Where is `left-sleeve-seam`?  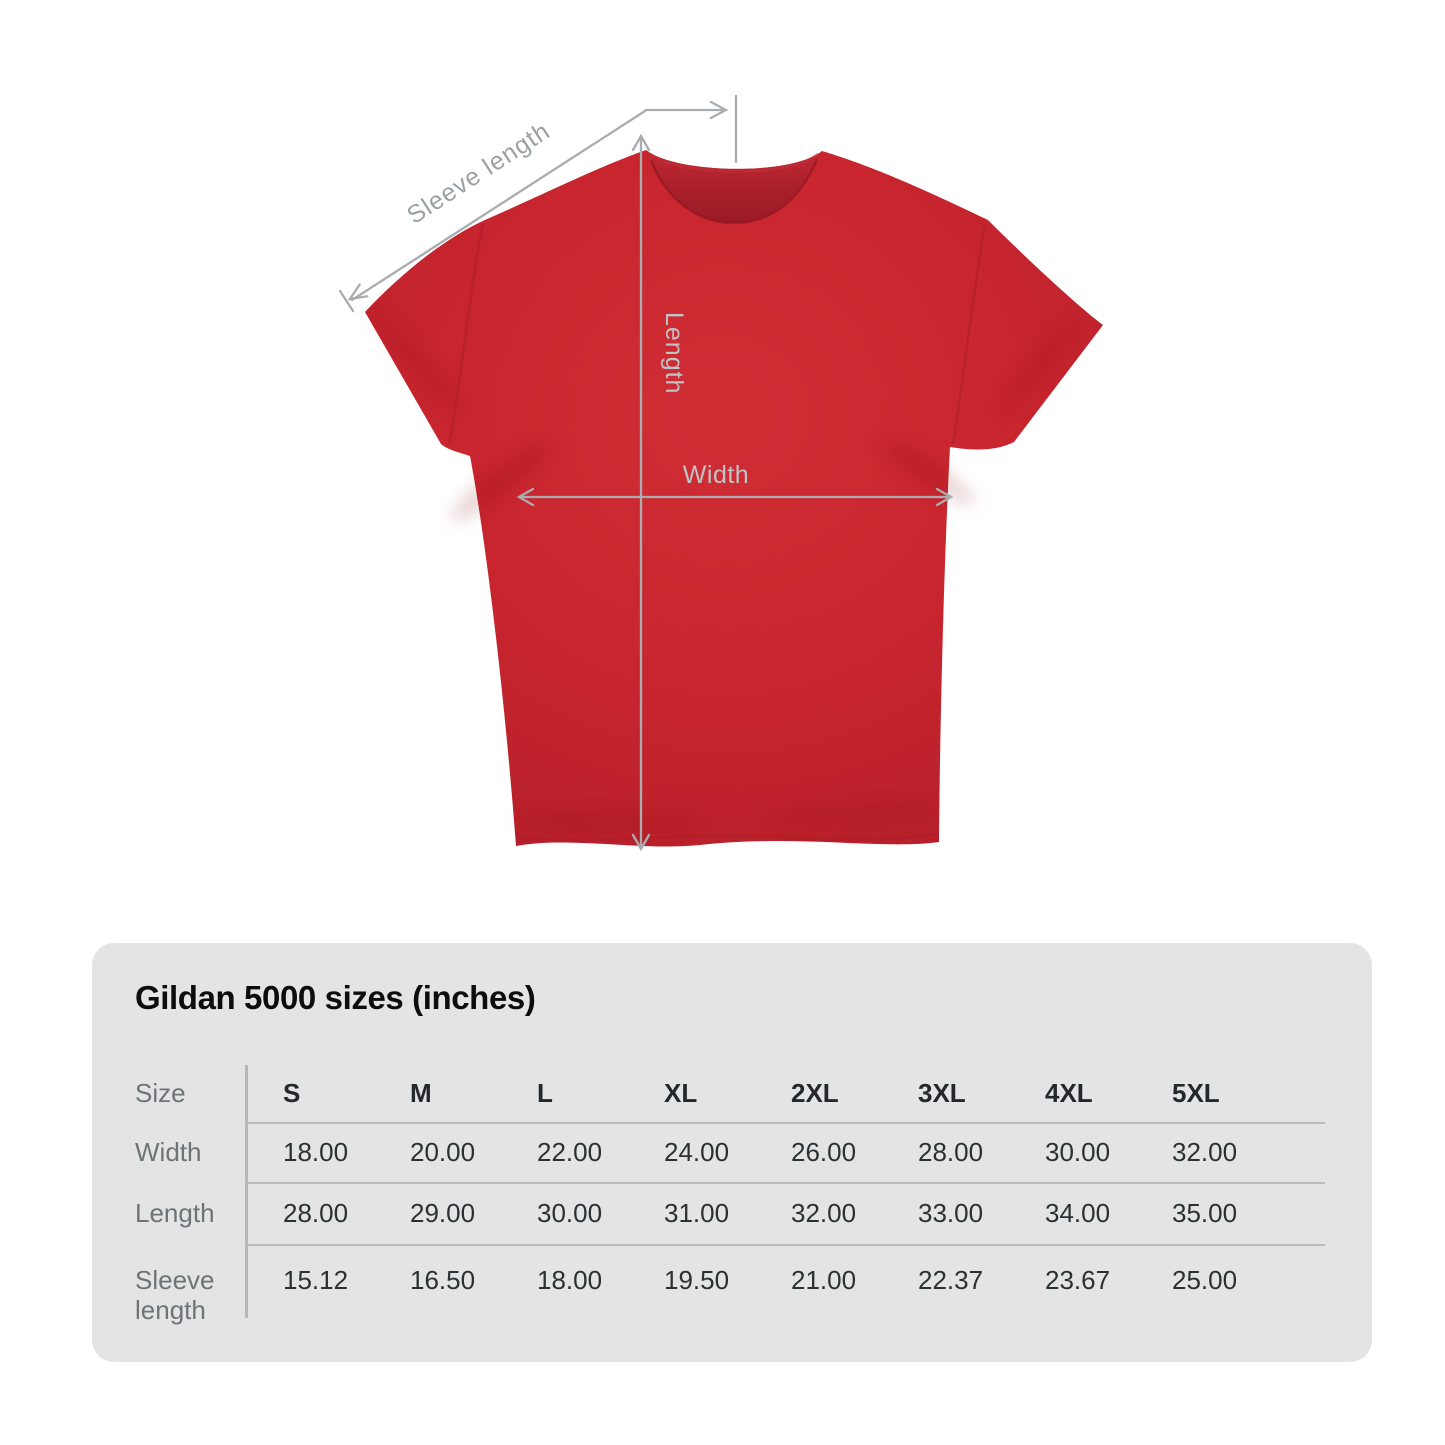 left-sleeve-seam is located at coordinates (466, 333).